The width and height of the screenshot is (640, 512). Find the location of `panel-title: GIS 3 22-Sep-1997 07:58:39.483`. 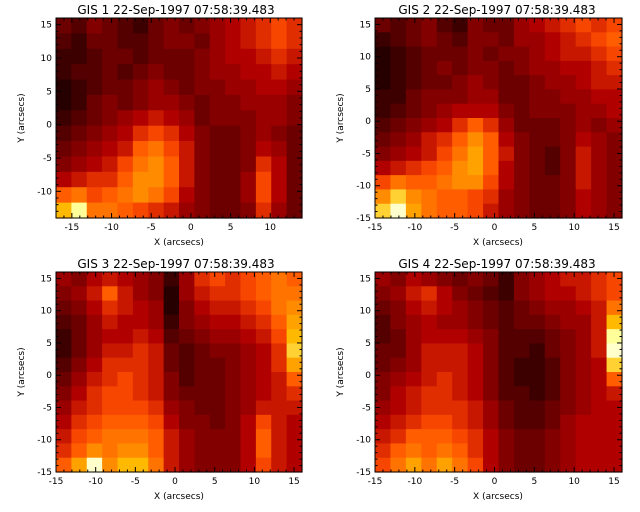

panel-title: GIS 3 22-Sep-1997 07:58:39.483 is located at coordinates (175, 264).